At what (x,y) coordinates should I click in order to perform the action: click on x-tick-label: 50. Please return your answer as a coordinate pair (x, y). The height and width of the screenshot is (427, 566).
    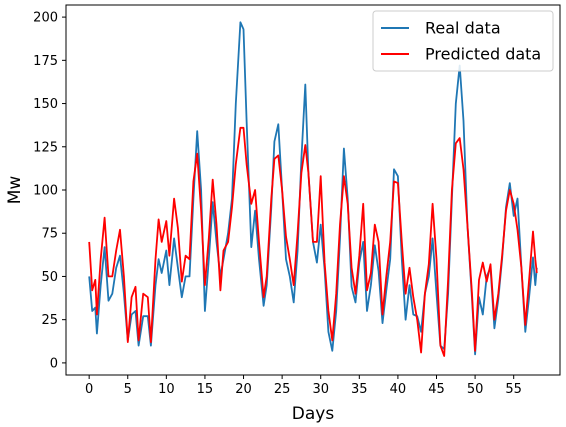
    Looking at the image, I should click on (475, 389).